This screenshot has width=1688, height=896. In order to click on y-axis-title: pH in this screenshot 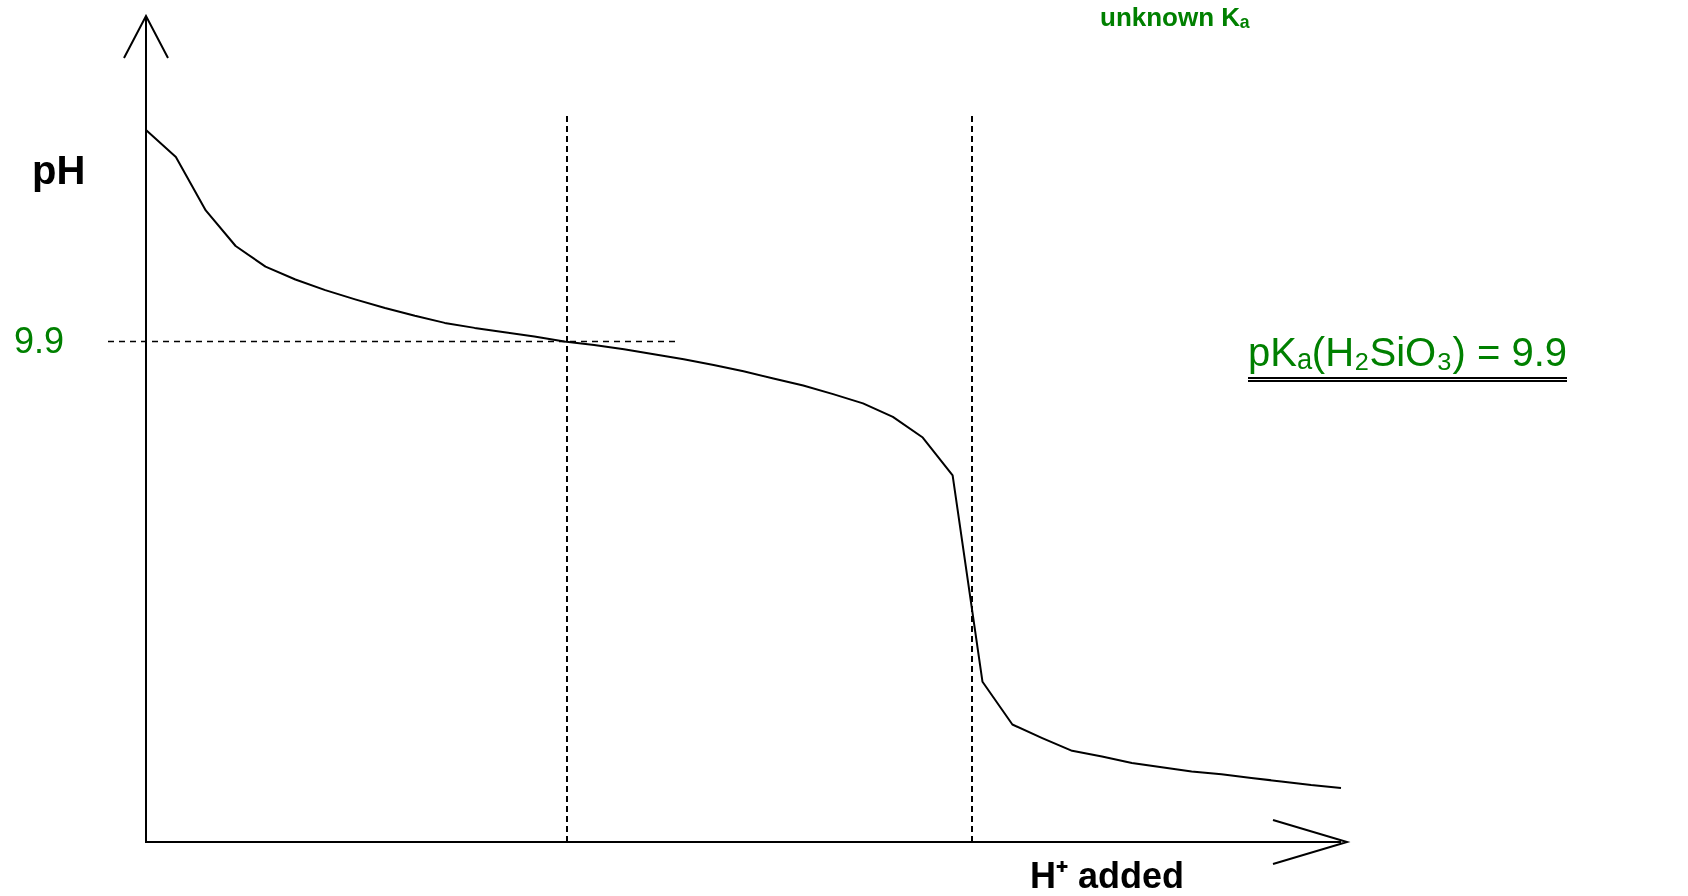, I will do `click(59, 170)`.